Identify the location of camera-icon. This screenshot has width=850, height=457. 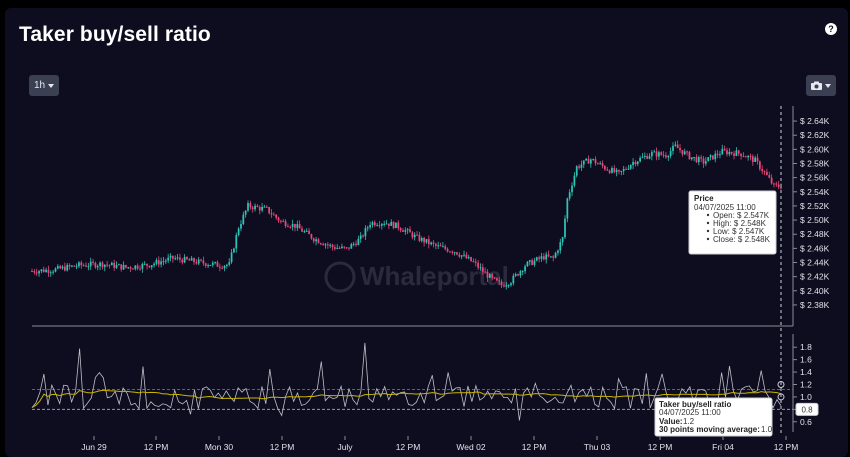
(816, 85).